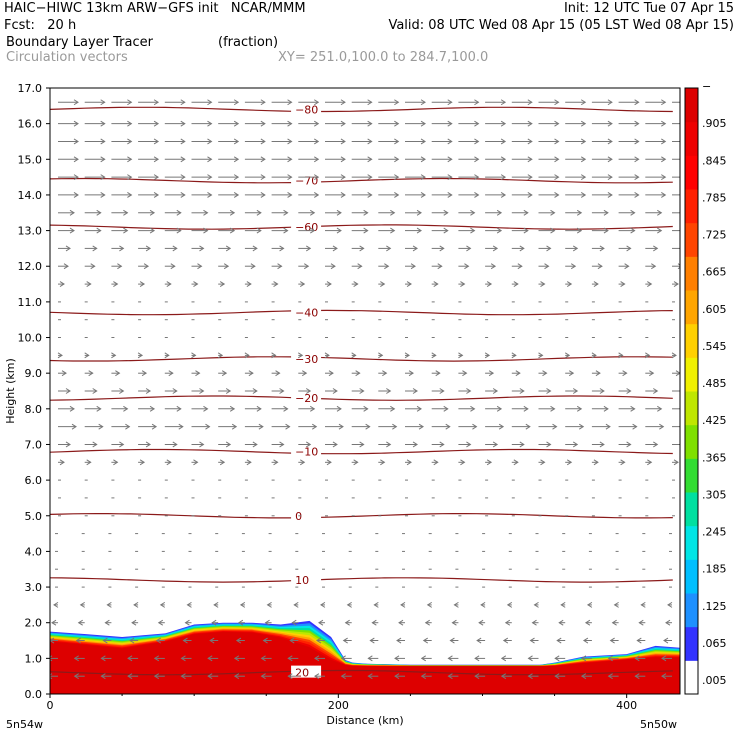 This screenshot has height=740, width=740. What do you see at coordinates (714, 272) in the screenshot?
I see `colorbar-label: .665` at bounding box center [714, 272].